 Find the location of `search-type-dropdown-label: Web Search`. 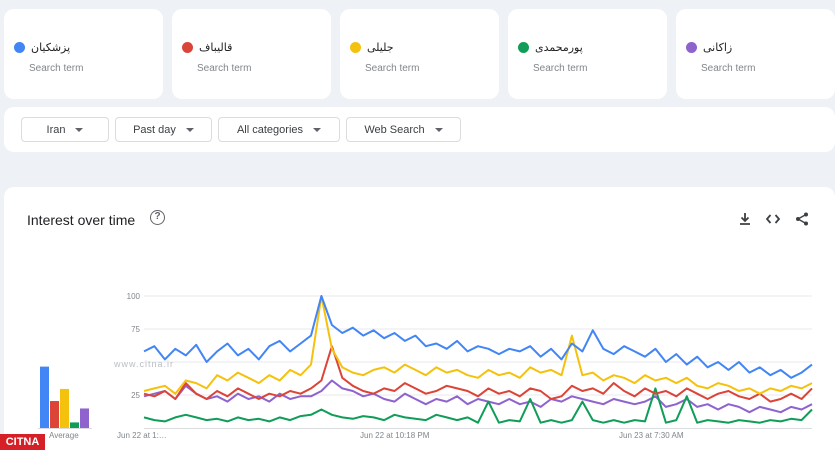

search-type-dropdown-label: Web Search is located at coordinates (394, 129).